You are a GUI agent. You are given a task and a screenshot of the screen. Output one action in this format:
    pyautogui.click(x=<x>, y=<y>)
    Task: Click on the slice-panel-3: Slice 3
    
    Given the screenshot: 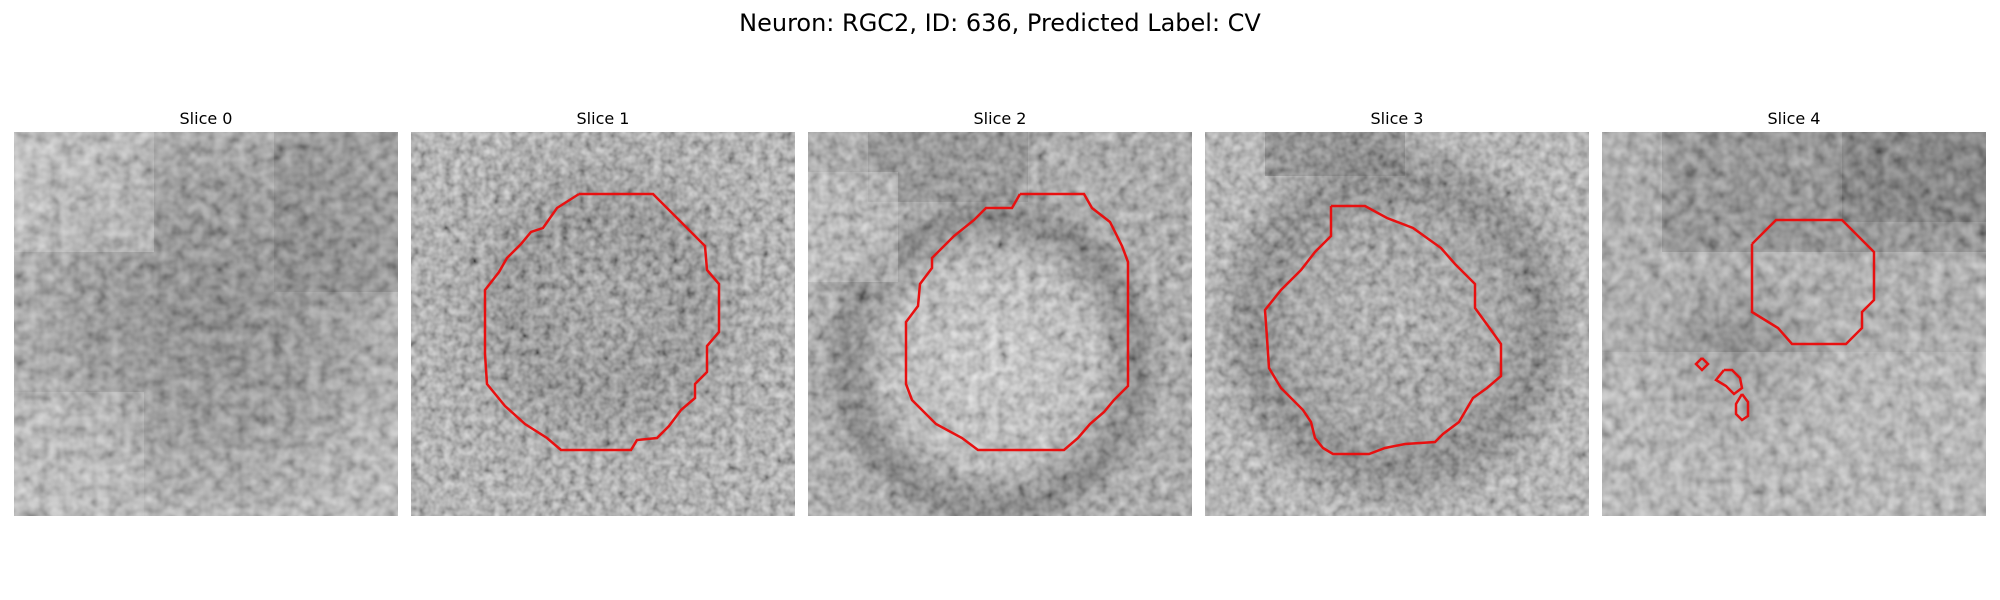 What is the action you would take?
    pyautogui.click(x=1397, y=312)
    